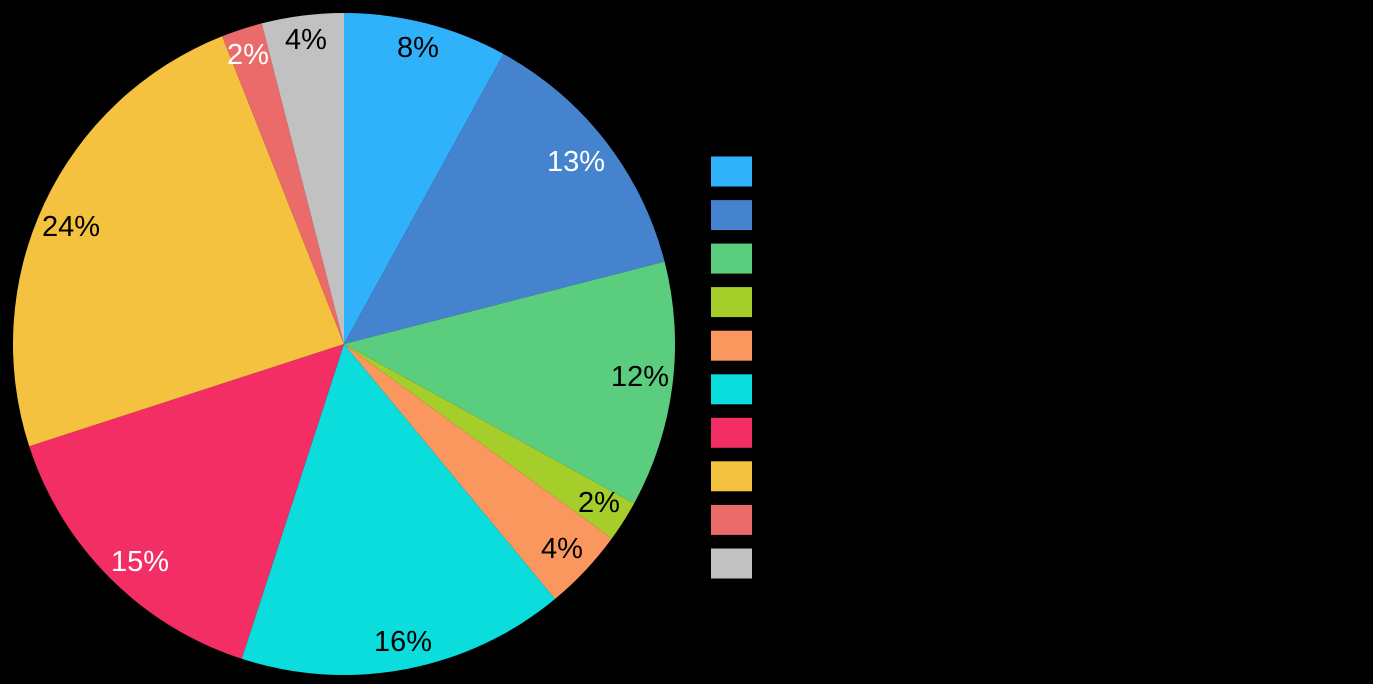 The width and height of the screenshot is (1373, 684). What do you see at coordinates (71, 227) in the screenshot?
I see `pie-slice-label-8: 24%` at bounding box center [71, 227].